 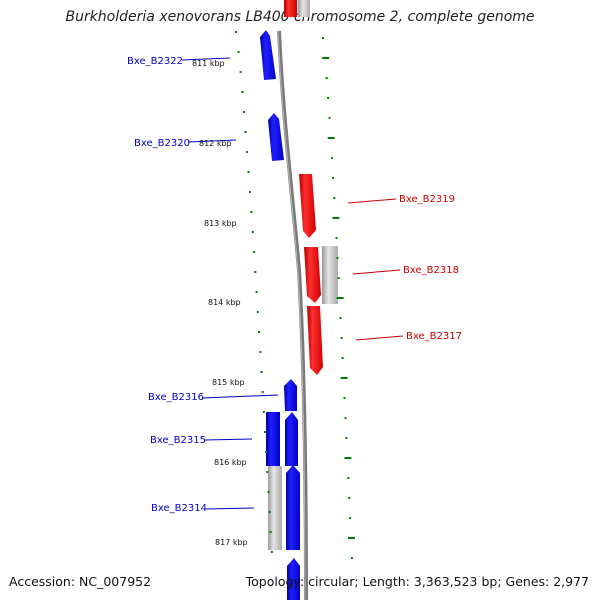 What do you see at coordinates (208, 63) in the screenshot?
I see `scale-label: 811 kbp` at bounding box center [208, 63].